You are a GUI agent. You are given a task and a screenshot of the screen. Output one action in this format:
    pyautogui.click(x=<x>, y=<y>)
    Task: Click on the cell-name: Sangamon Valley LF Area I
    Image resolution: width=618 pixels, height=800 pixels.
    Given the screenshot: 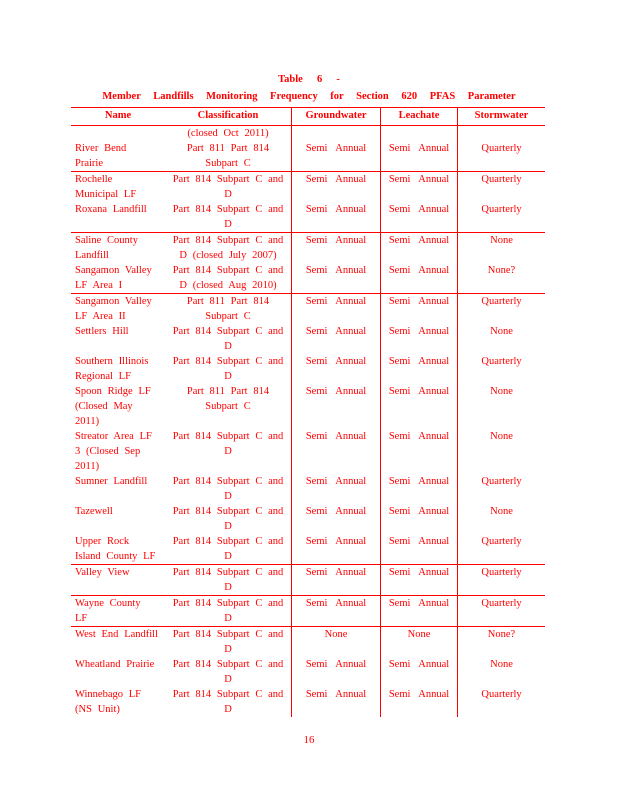 What is the action you would take?
    pyautogui.click(x=113, y=278)
    